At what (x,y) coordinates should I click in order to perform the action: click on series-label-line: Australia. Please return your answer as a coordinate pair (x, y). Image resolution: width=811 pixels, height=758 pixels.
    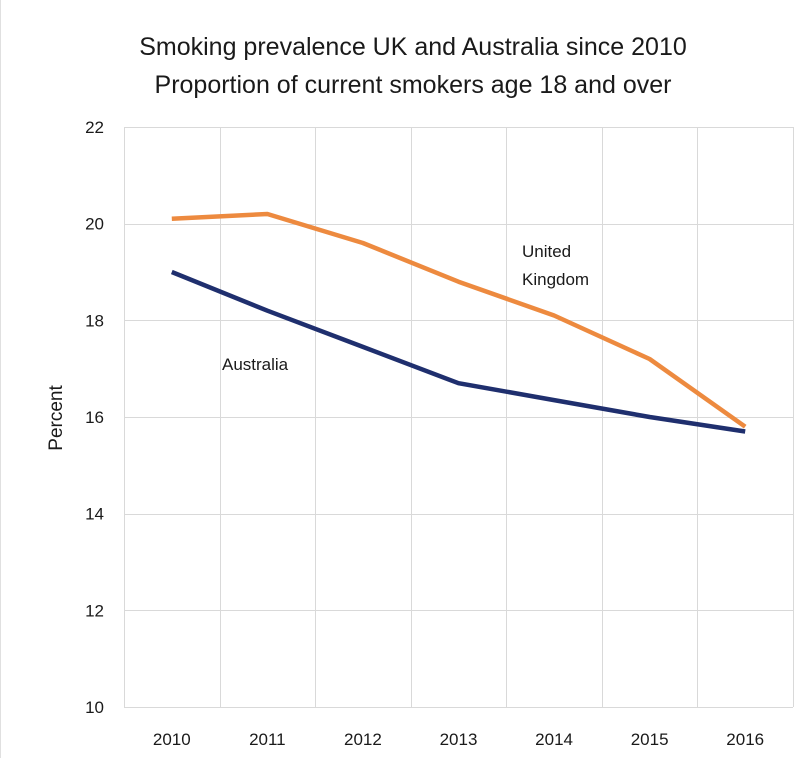
    Looking at the image, I should click on (255, 364).